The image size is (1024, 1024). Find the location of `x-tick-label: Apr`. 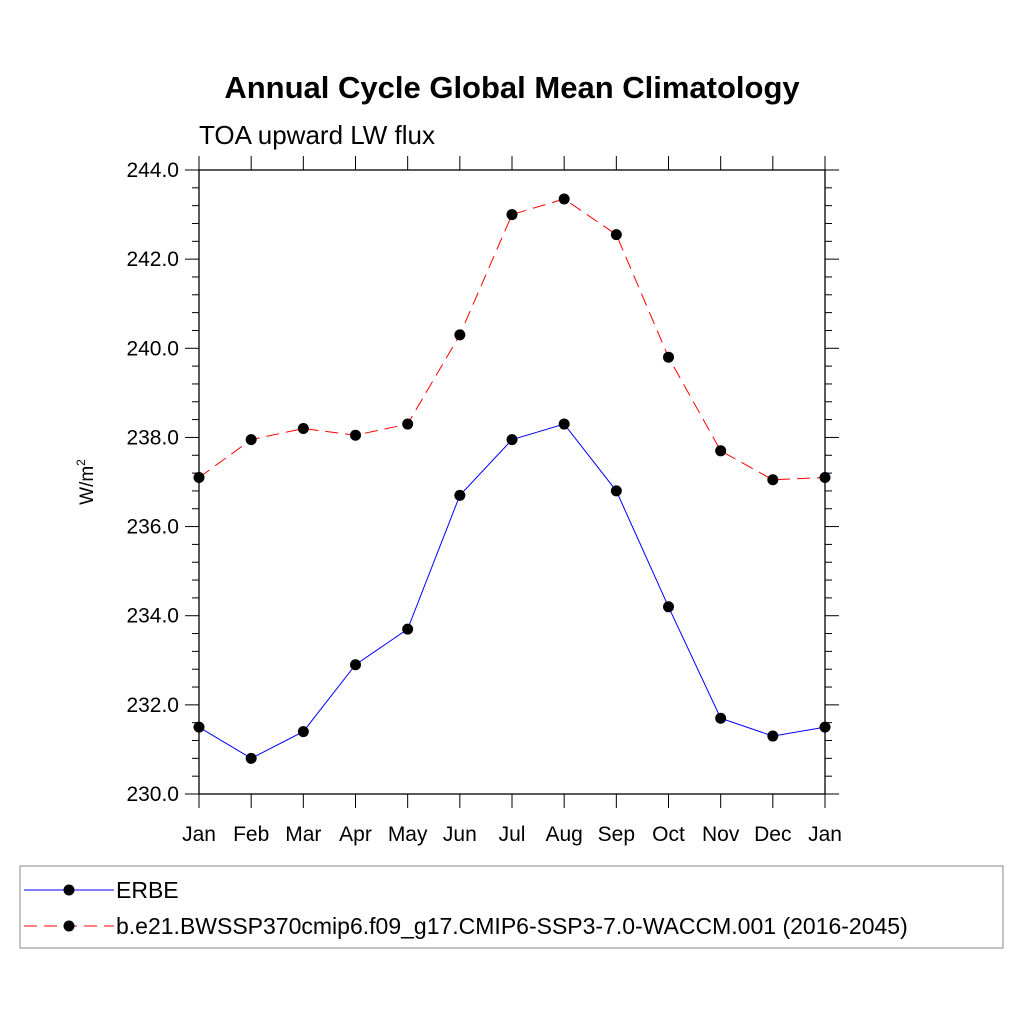

x-tick-label: Apr is located at coordinates (355, 834).